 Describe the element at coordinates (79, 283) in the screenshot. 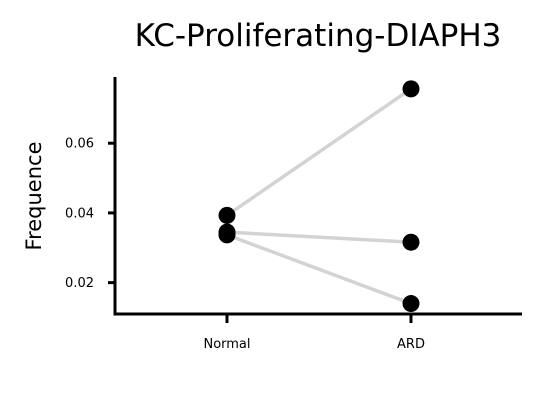

I see `y-tick-label-0: 0.02` at that location.